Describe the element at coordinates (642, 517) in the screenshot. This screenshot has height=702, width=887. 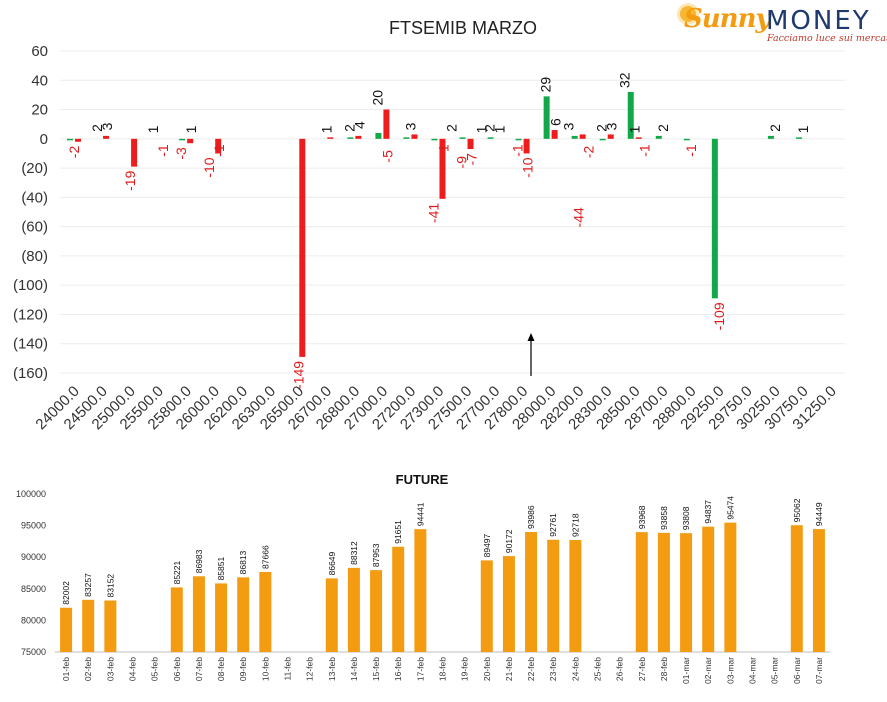
I see `data-label: 93968` at that location.